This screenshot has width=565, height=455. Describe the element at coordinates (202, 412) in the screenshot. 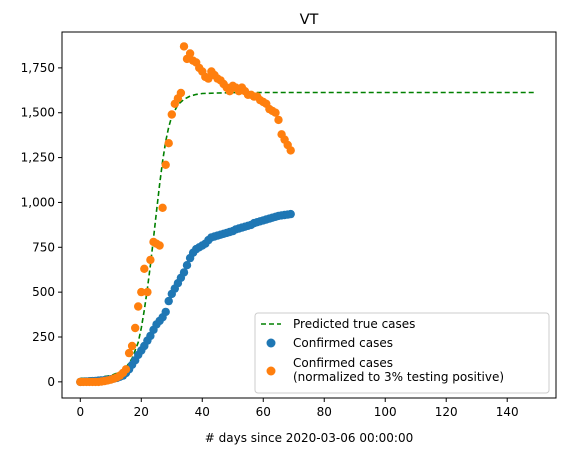

I see `x-tick-label: 40` at that location.